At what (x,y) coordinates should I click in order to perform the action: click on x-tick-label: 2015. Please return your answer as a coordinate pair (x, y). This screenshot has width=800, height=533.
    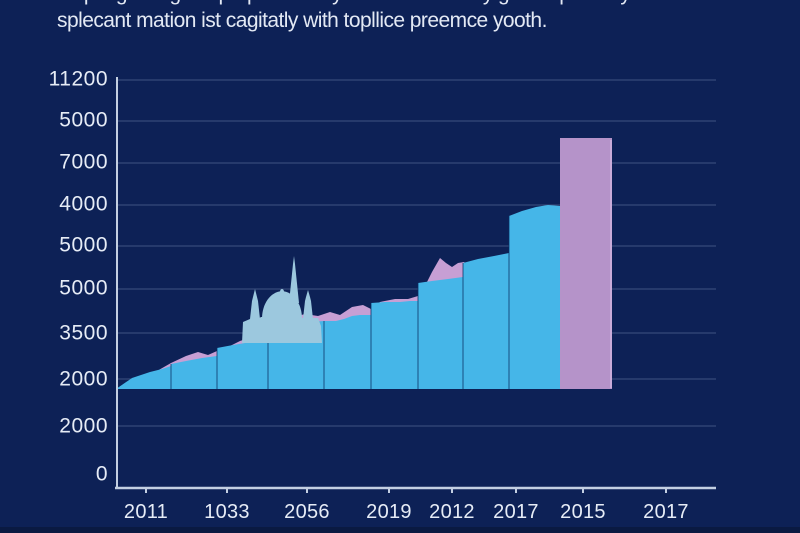
    Looking at the image, I should click on (583, 512).